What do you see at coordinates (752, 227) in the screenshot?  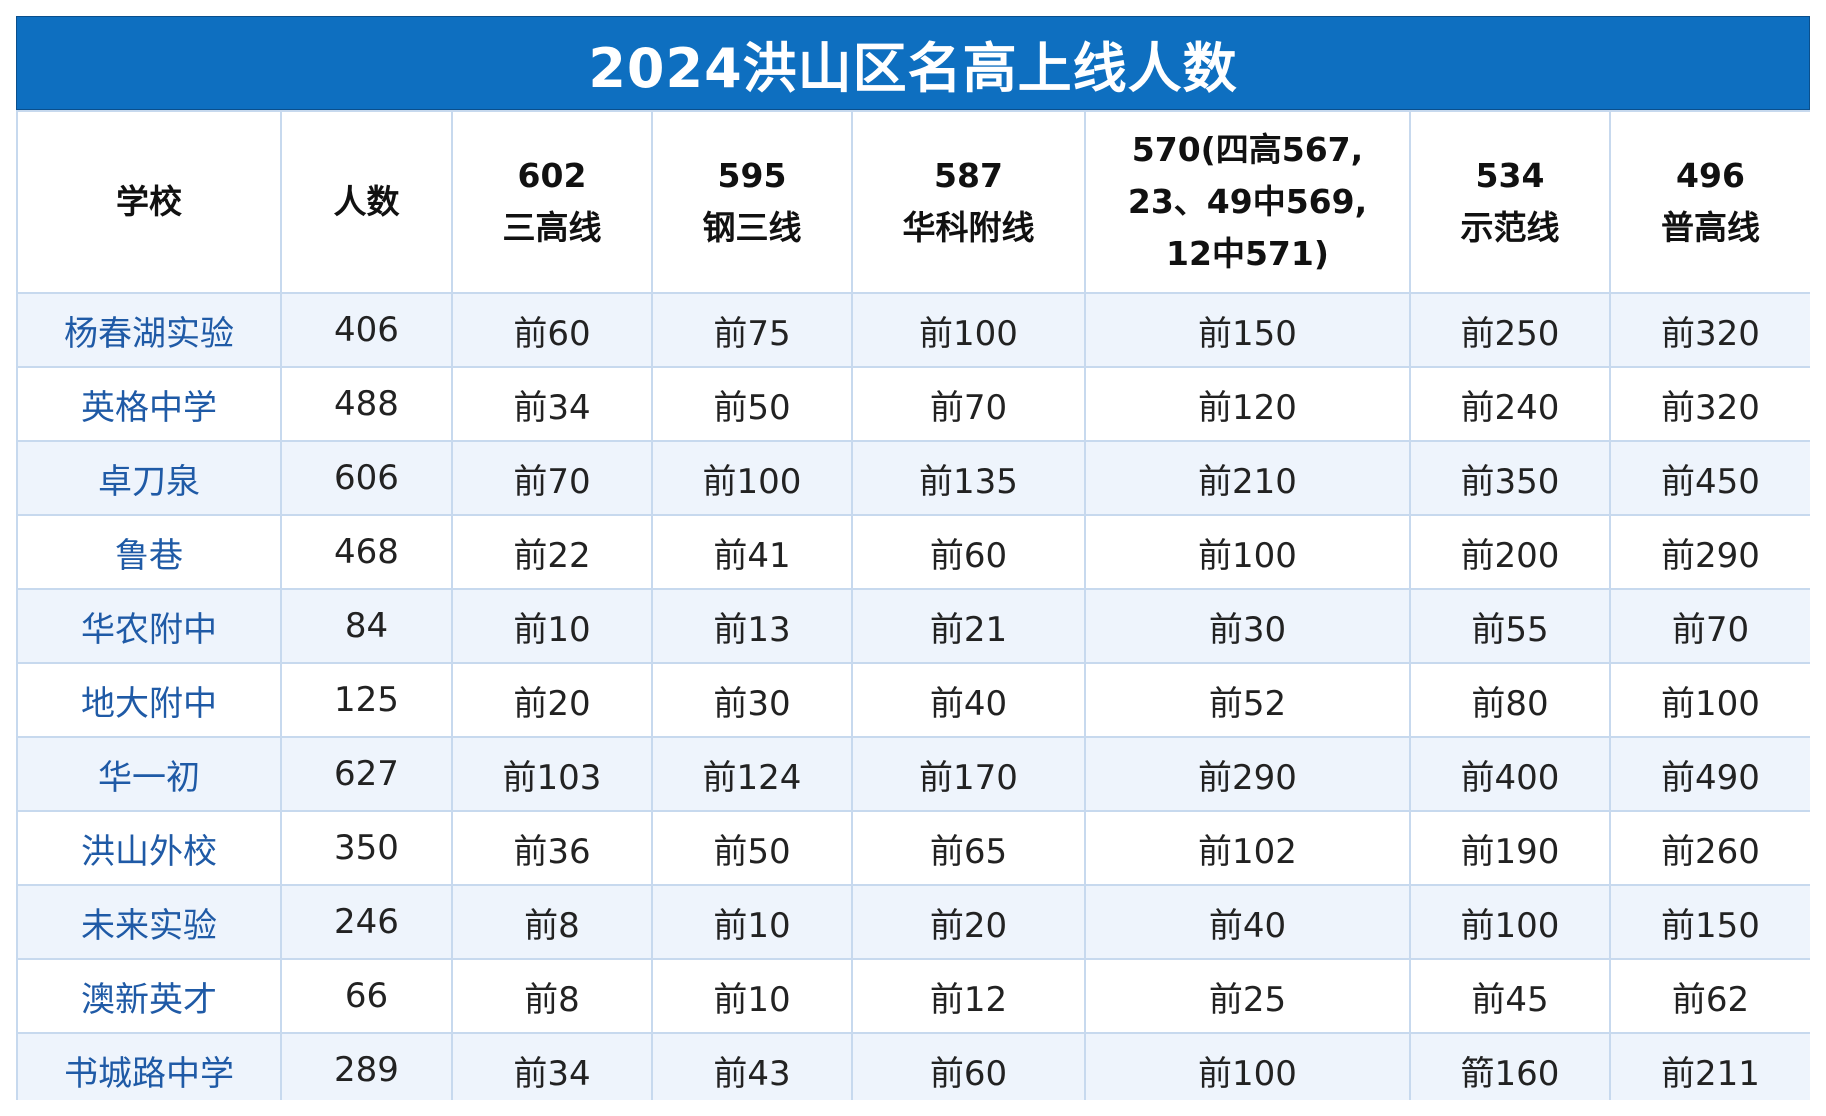 I see `column-header-line: 钢三线` at bounding box center [752, 227].